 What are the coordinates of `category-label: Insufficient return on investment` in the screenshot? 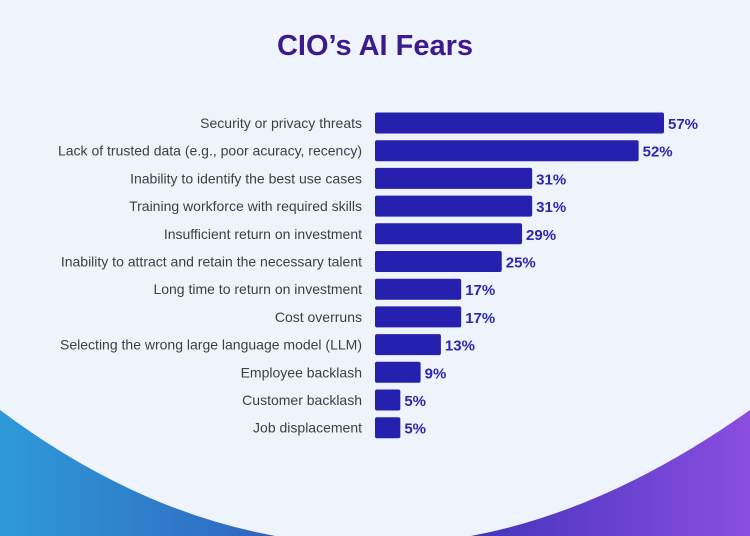 It's located at (263, 234).